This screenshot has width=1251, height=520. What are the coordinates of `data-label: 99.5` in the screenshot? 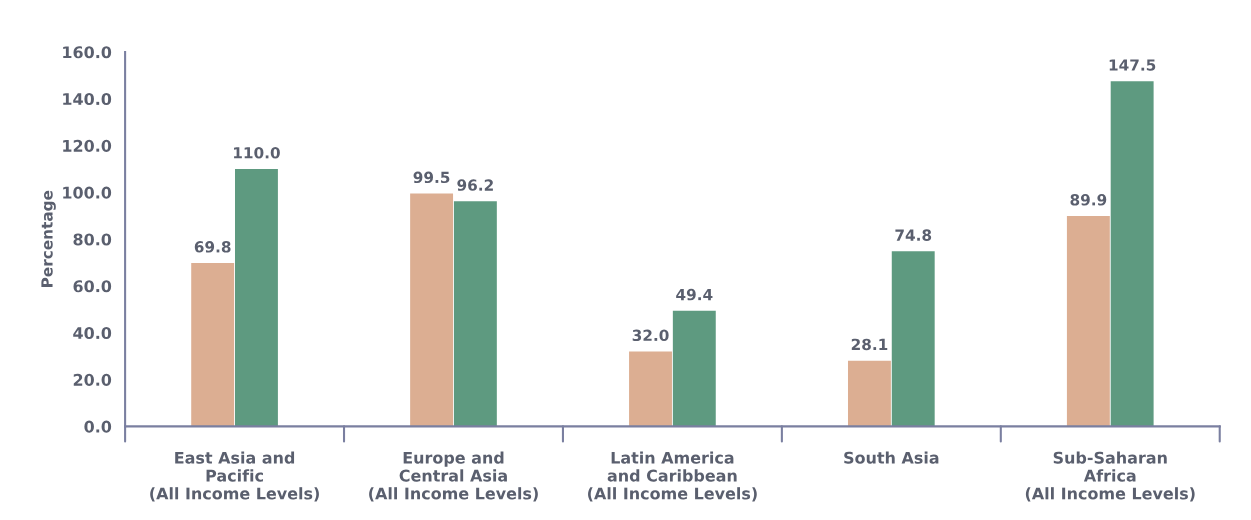 It's located at (431, 177).